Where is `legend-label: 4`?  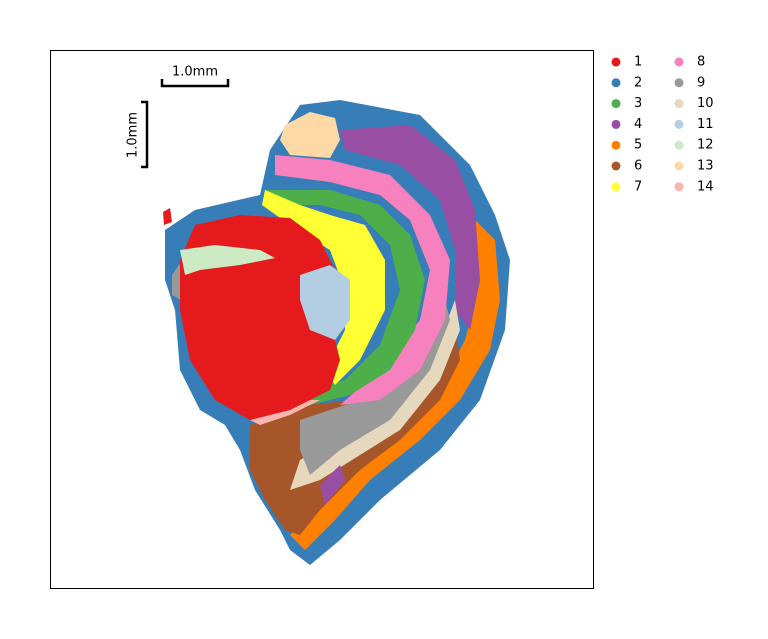 legend-label: 4 is located at coordinates (638, 124).